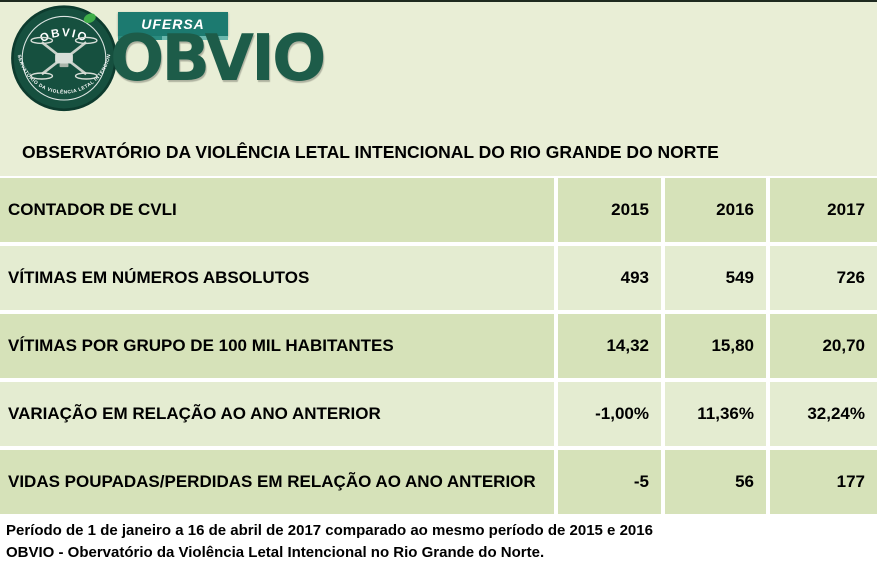 The width and height of the screenshot is (877, 575). What do you see at coordinates (715, 278) in the screenshot?
I see `cell-absolute-2016: 549` at bounding box center [715, 278].